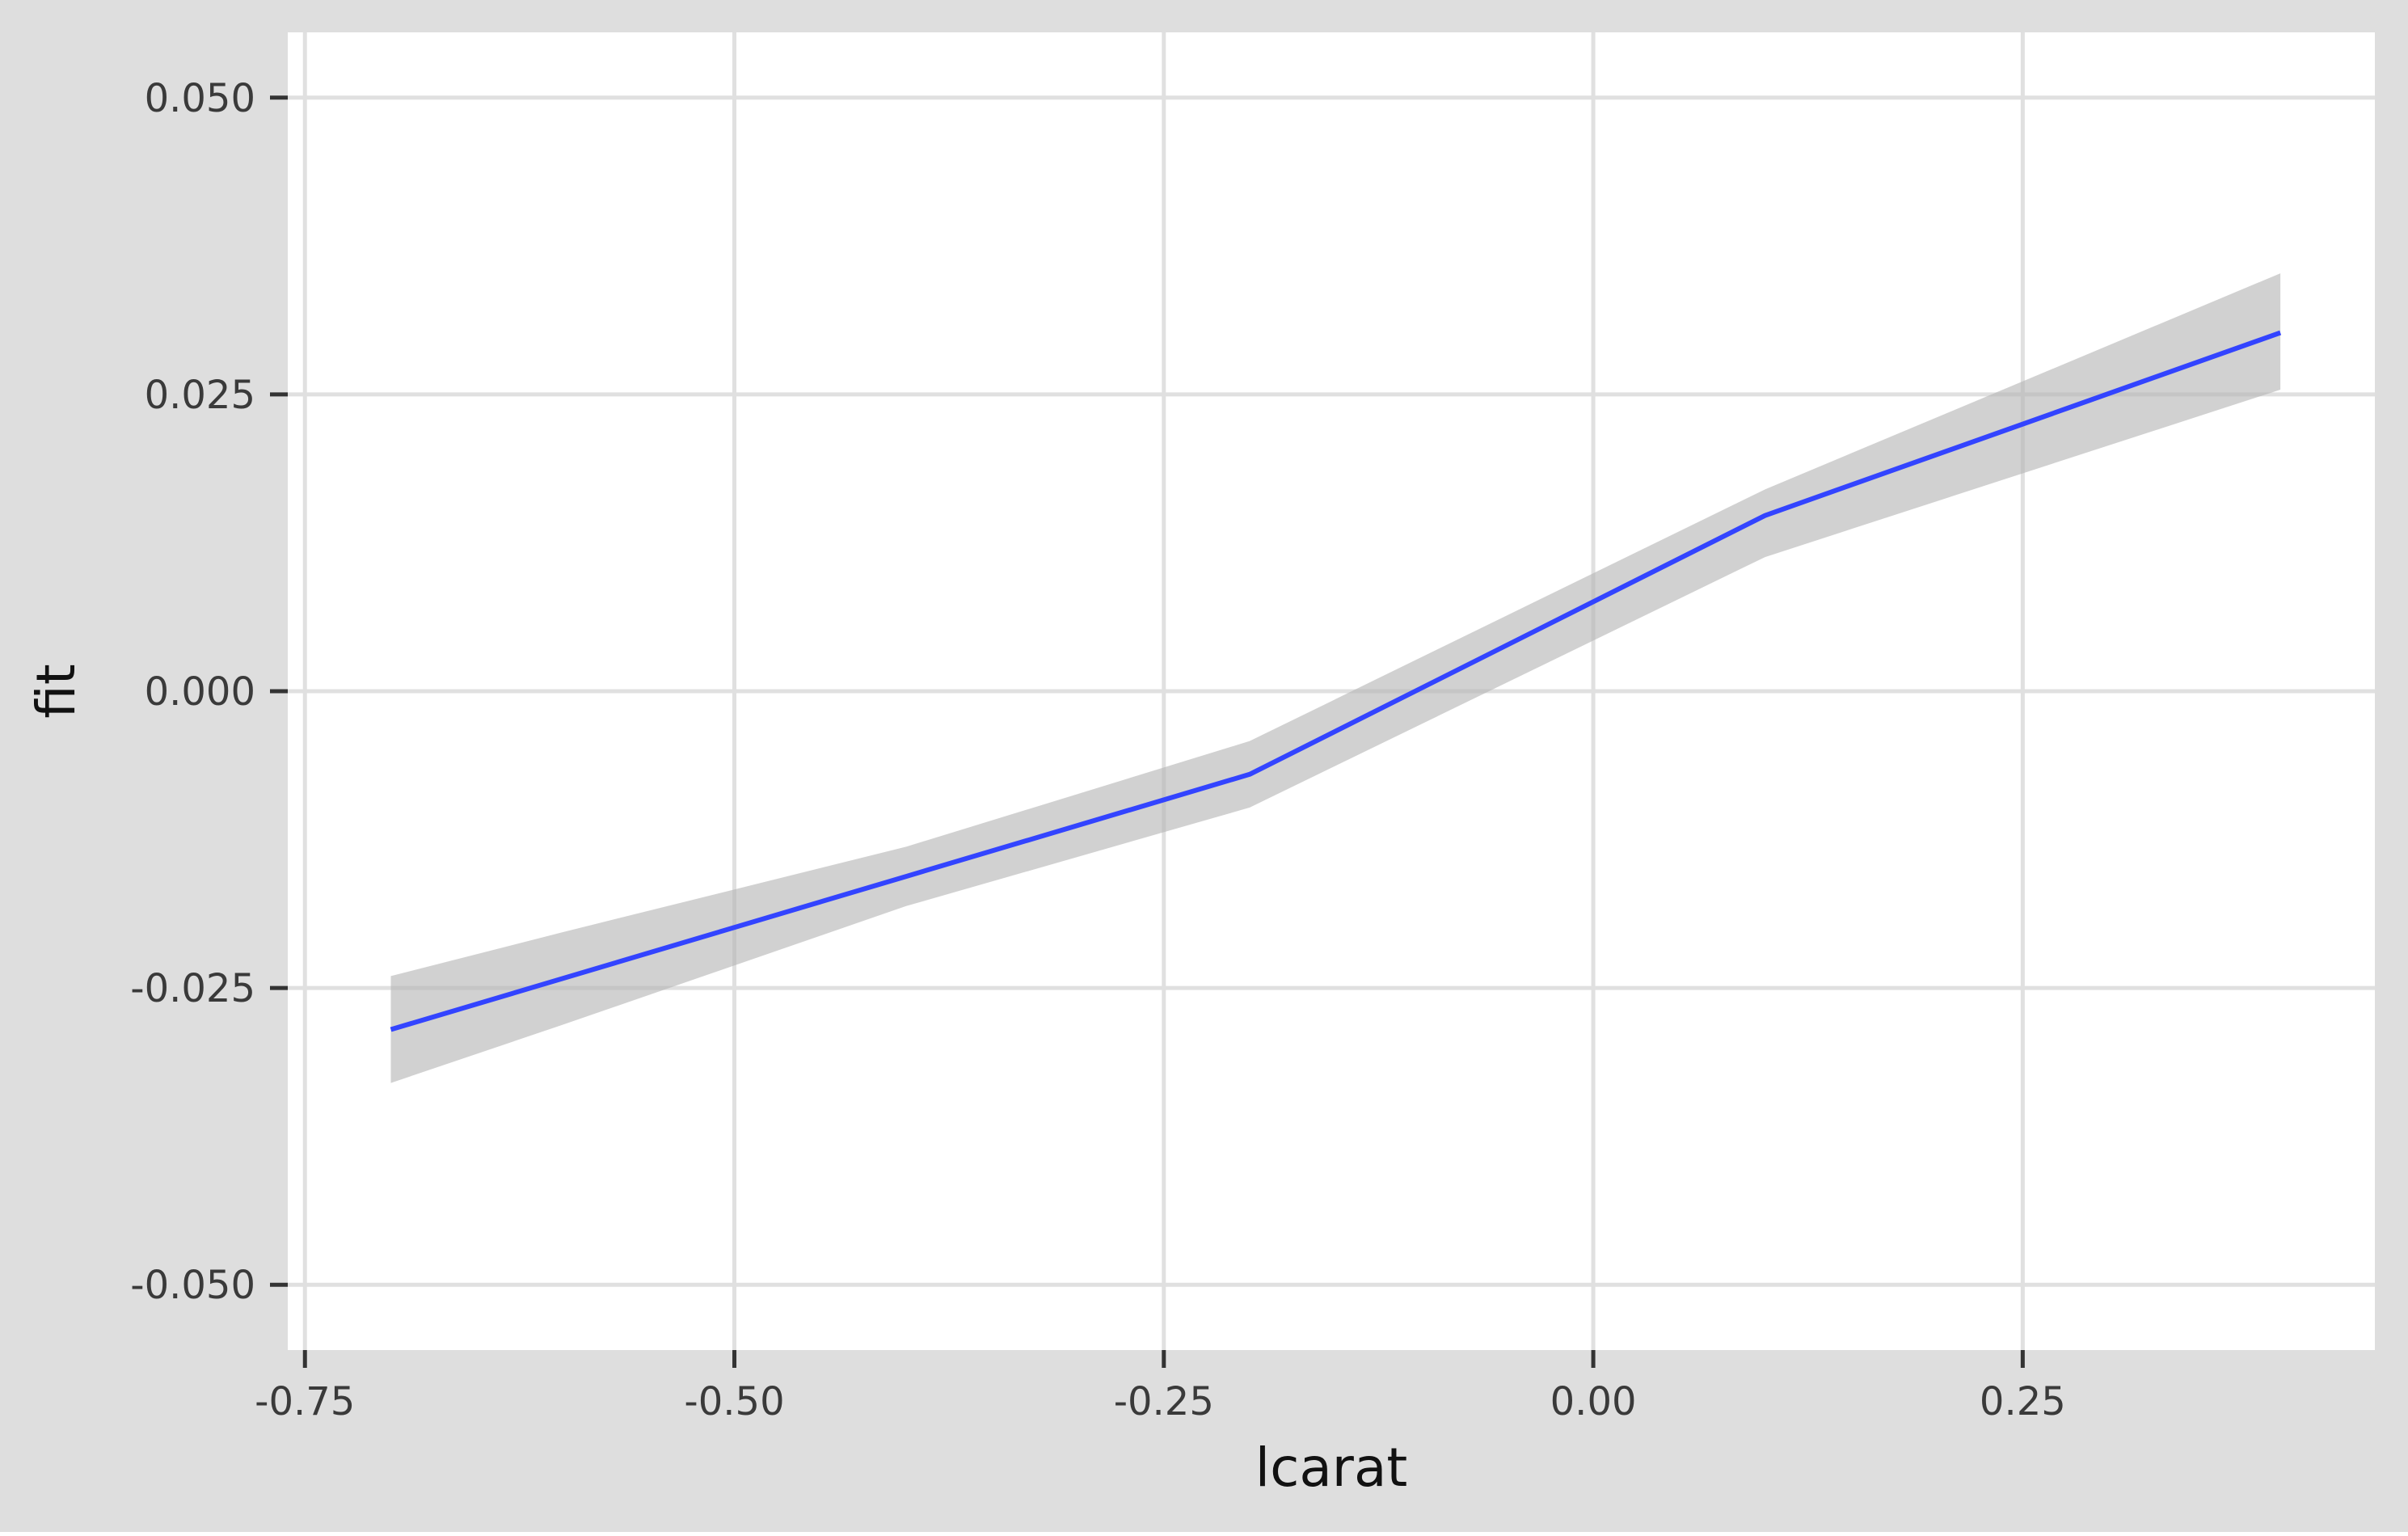 This screenshot has height=1536, width=2408. What do you see at coordinates (1331, 1468) in the screenshot?
I see `x-axis-title: lcarat` at bounding box center [1331, 1468].